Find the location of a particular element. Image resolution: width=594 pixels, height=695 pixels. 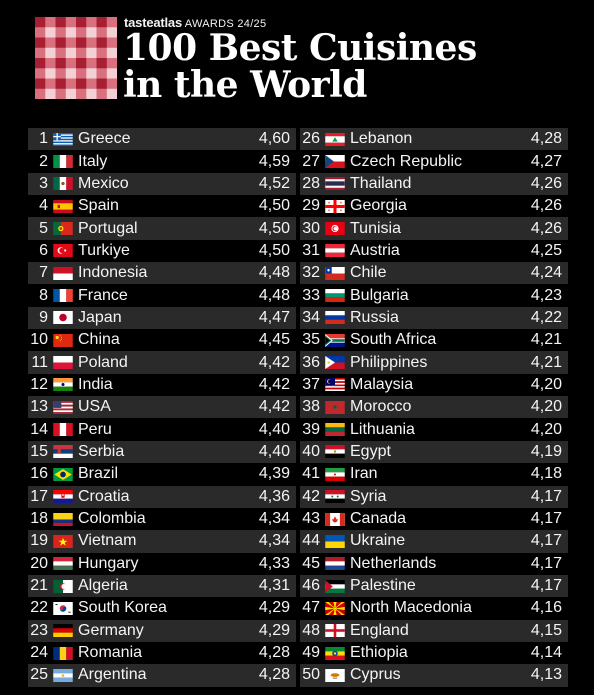

flag-france-icon is located at coordinates (63, 296).